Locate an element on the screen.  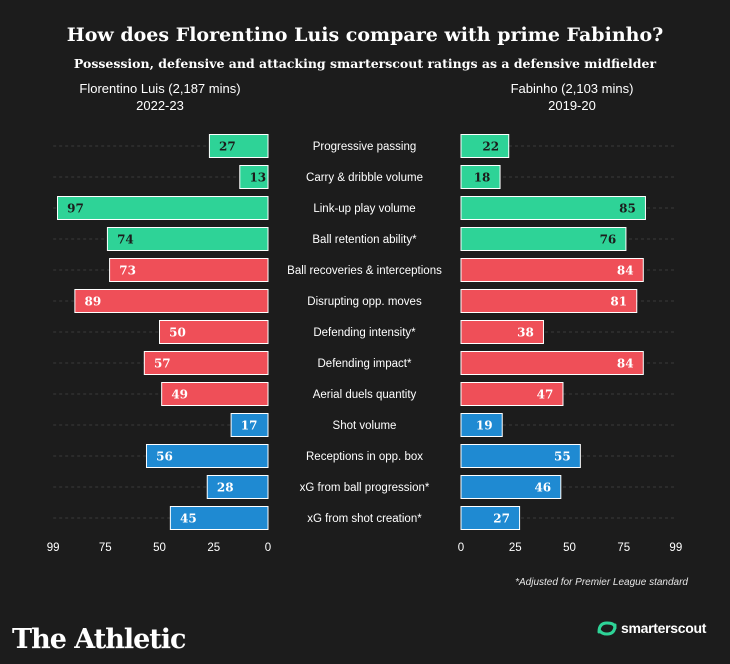
left-bar-label: 97 is located at coordinates (75, 209).